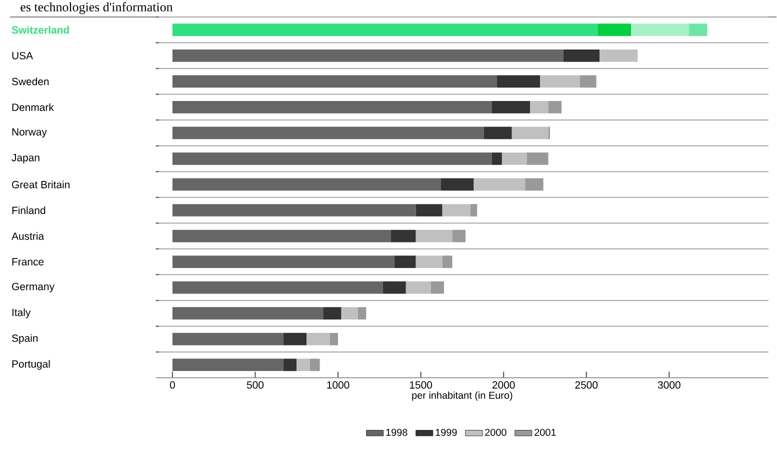 This screenshot has height=449, width=777. I want to click on y-tick-label: USA, so click(22, 56).